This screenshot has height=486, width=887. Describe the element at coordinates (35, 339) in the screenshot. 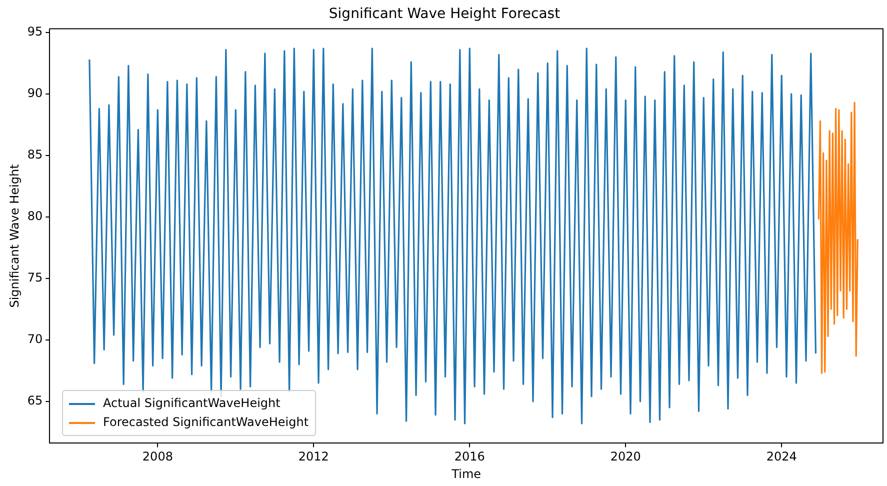

I see `y-tick-label: 70` at that location.